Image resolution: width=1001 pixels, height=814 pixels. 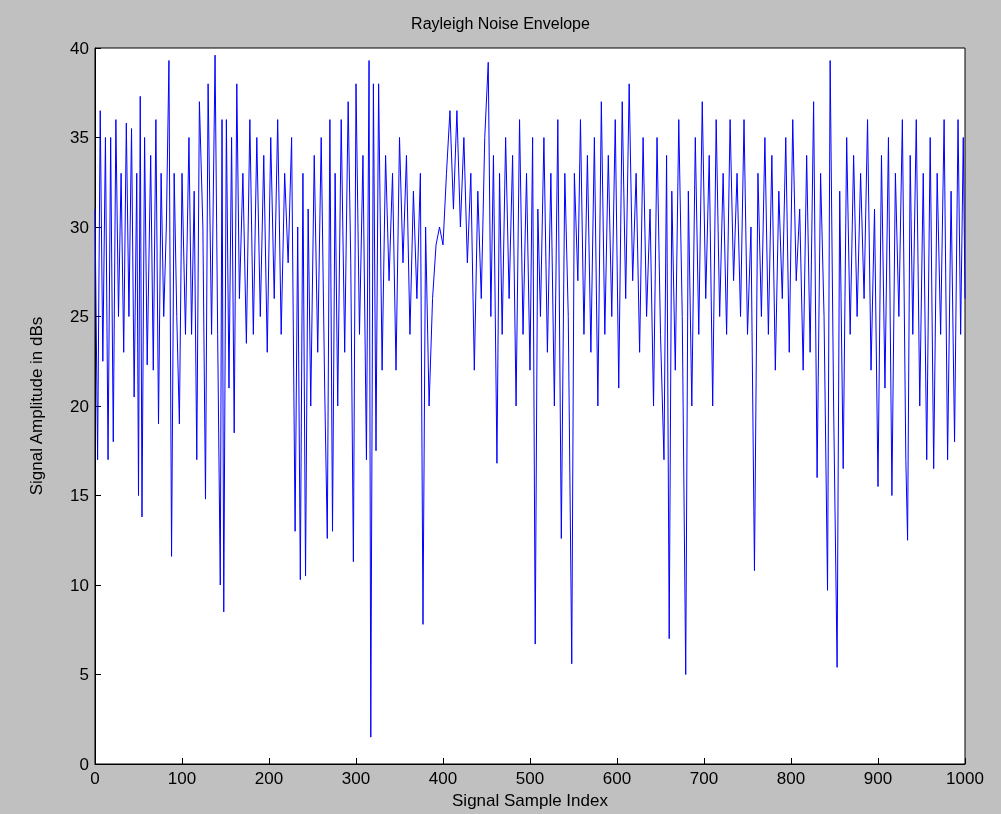 I want to click on y-tick-label: 20, so click(x=79, y=406).